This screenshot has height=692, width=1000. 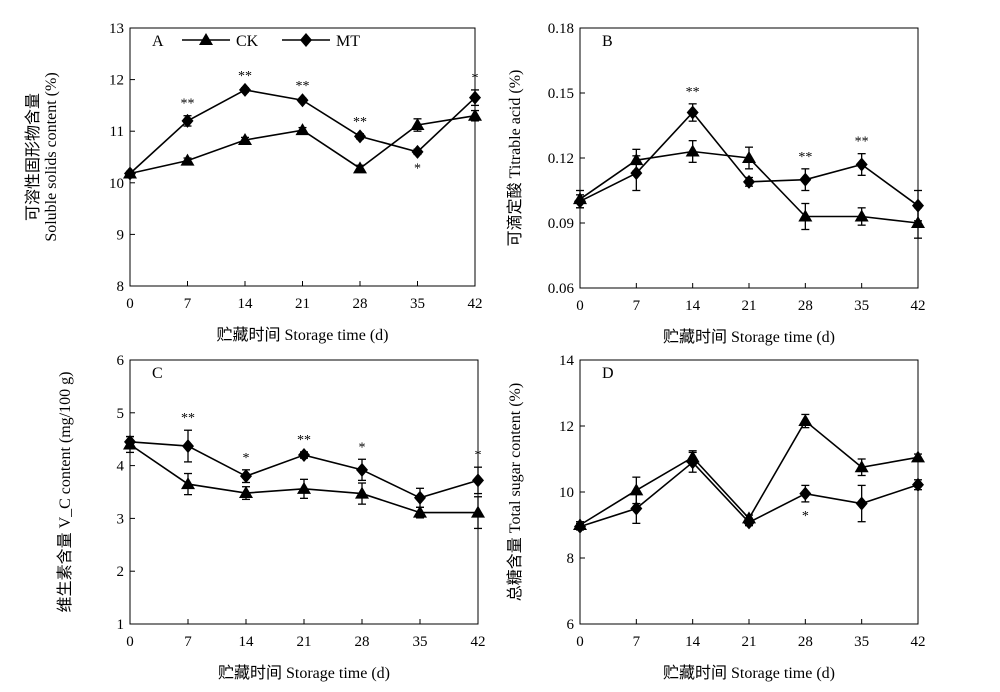 I want to click on y-axis-label: 维生素含量 V_C content (mg/100 g), so click(x=65, y=492).